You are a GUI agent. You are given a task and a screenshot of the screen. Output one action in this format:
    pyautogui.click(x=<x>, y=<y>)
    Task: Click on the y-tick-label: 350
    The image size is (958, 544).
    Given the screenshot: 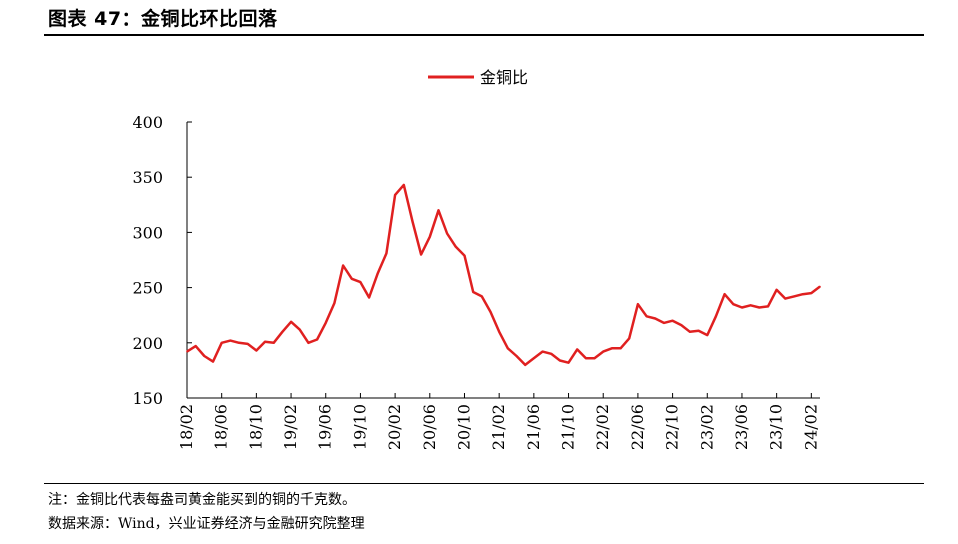 What is the action you would take?
    pyautogui.click(x=147, y=177)
    